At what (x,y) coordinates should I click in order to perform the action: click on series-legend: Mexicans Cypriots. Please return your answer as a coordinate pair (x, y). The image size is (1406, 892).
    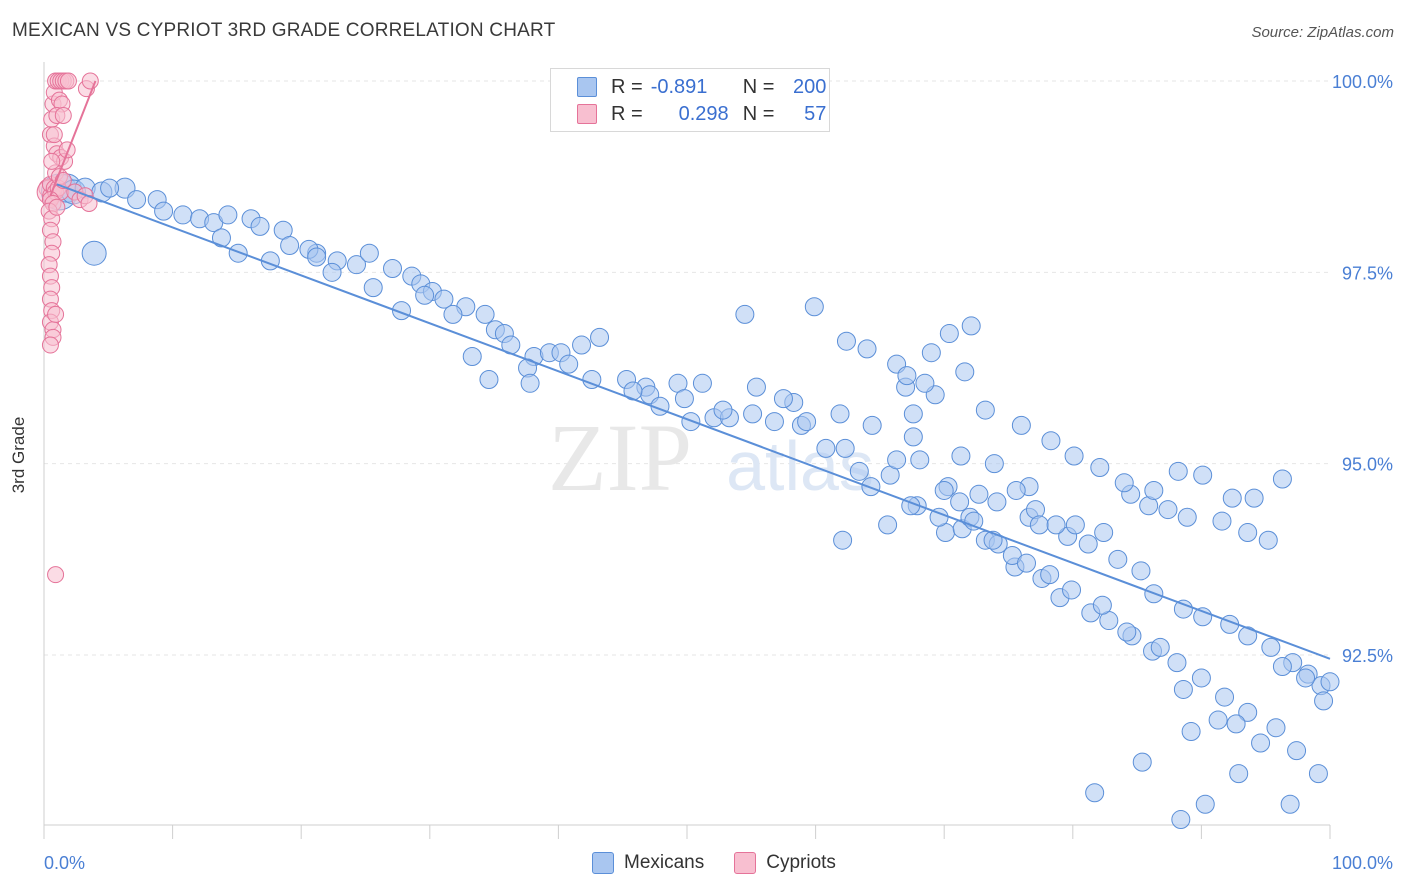
    Looking at the image, I should click on (729, 863).